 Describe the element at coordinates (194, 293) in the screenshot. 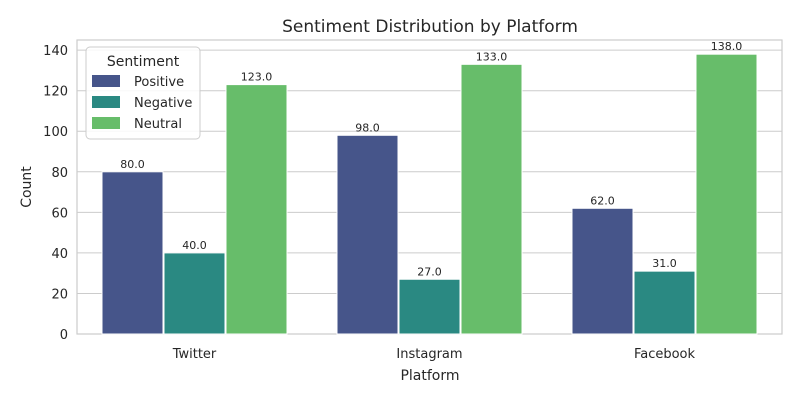

I see `bar-negative-twitter` at that location.